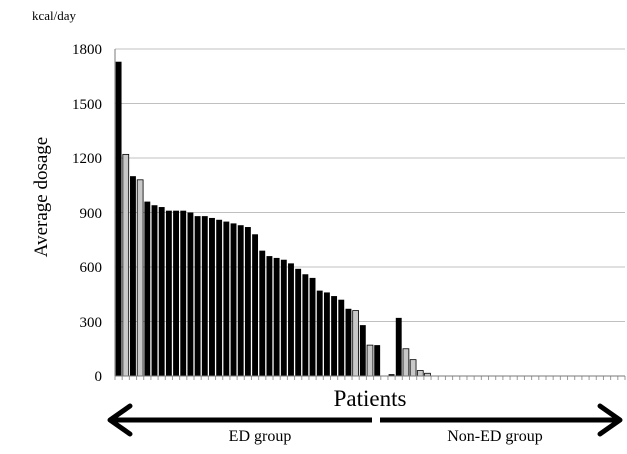 The width and height of the screenshot is (627, 454). I want to click on y-tick-label: 1200, so click(87, 159).